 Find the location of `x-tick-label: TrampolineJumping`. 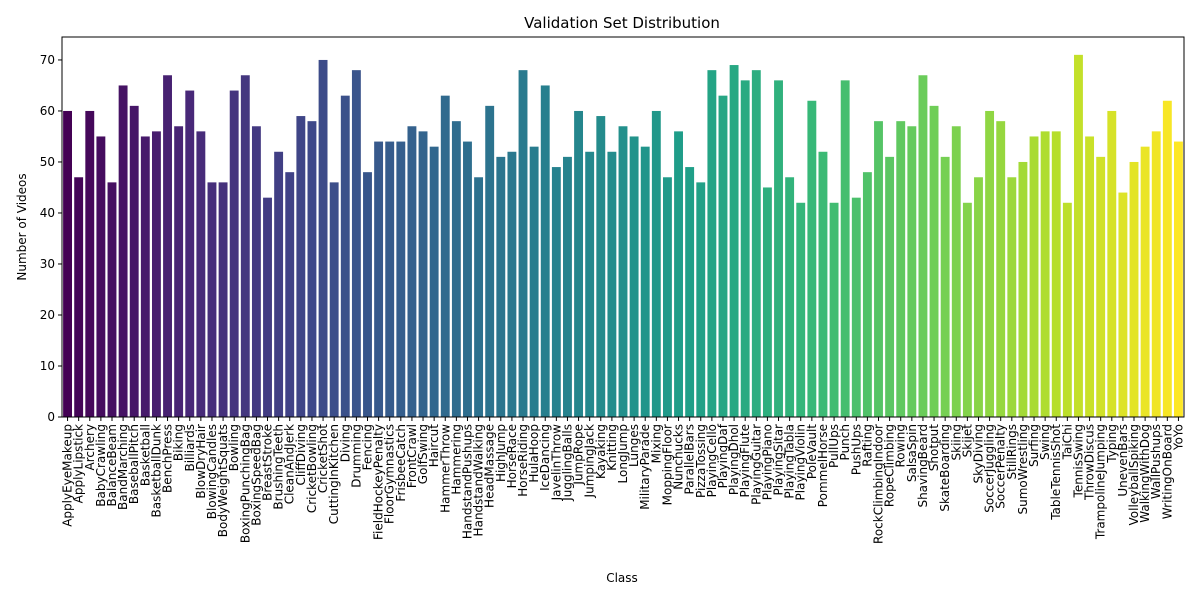

x-tick-label: TrampolineJumping is located at coordinates (1101, 482).